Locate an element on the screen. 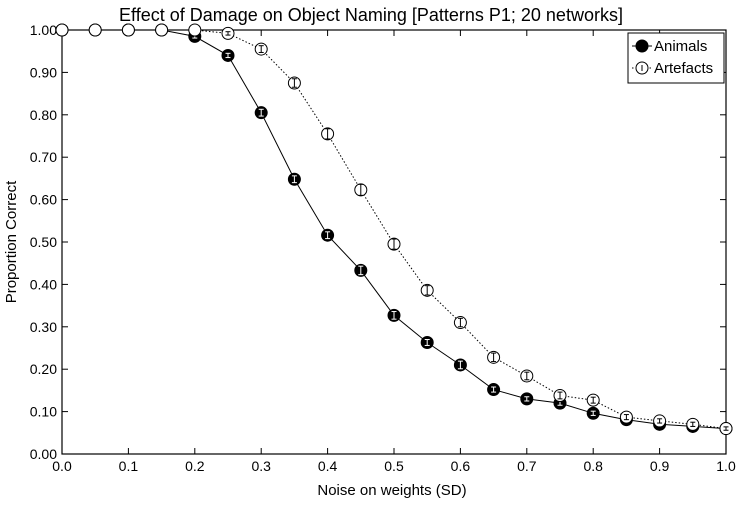  x-tick-label: 1.0 is located at coordinates (726, 466).